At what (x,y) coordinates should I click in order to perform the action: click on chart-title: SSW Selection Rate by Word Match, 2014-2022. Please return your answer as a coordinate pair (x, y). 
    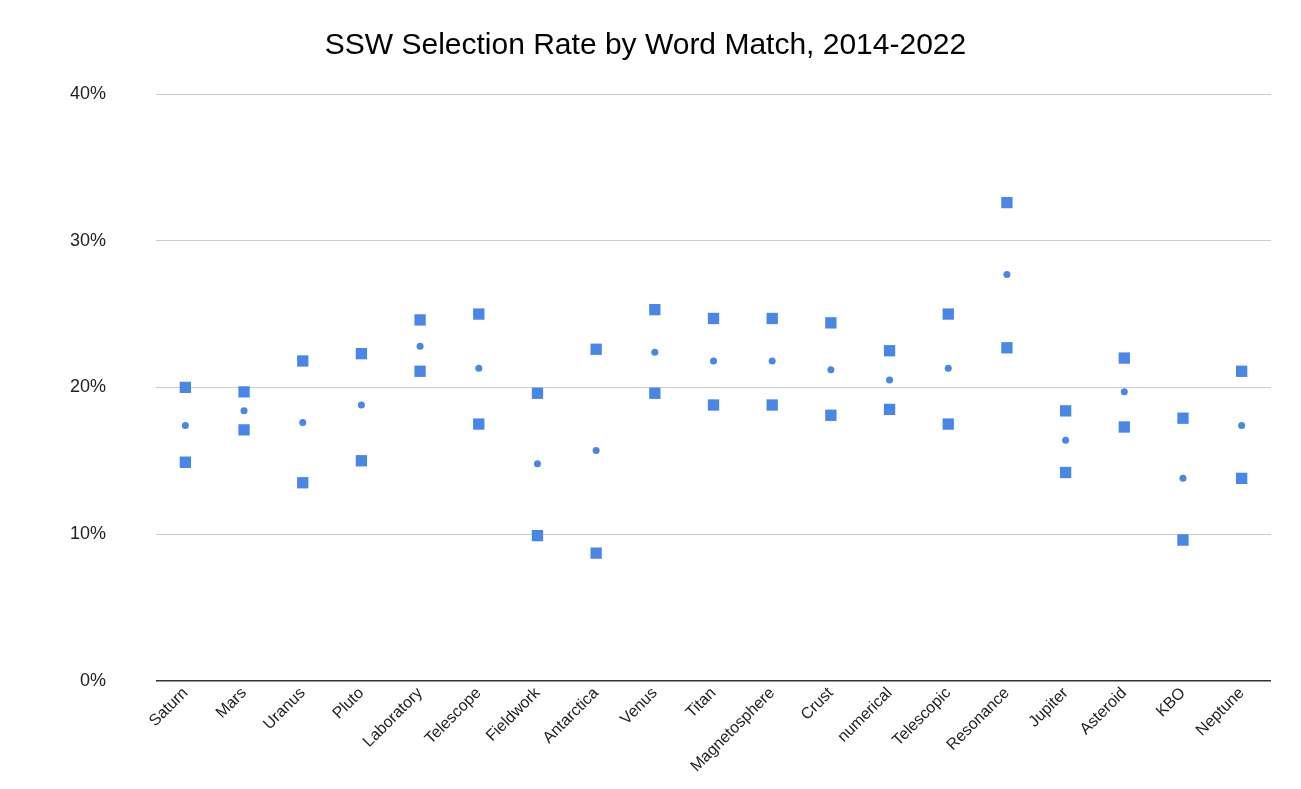
    Looking at the image, I should click on (645, 44).